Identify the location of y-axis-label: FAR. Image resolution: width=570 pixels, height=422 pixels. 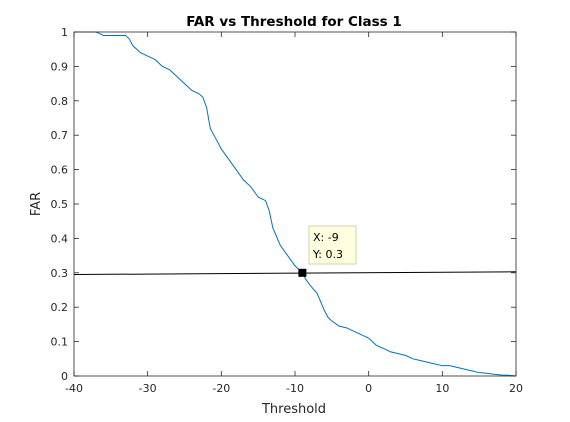
(36, 204).